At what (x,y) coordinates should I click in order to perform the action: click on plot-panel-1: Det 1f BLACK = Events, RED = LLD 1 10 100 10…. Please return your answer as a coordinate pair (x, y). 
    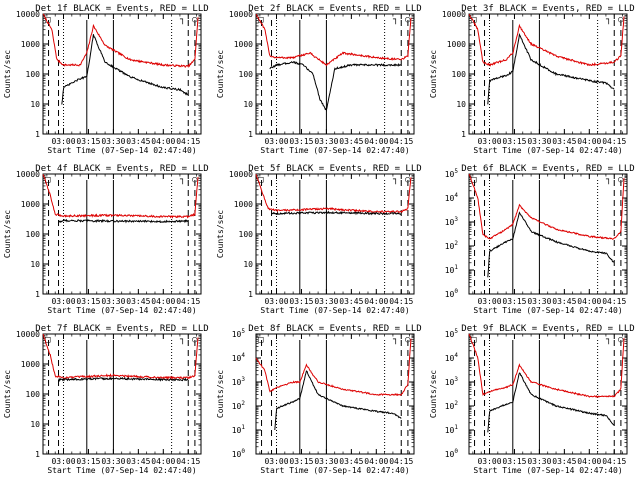
    Looking at the image, I should click on (106, 79).